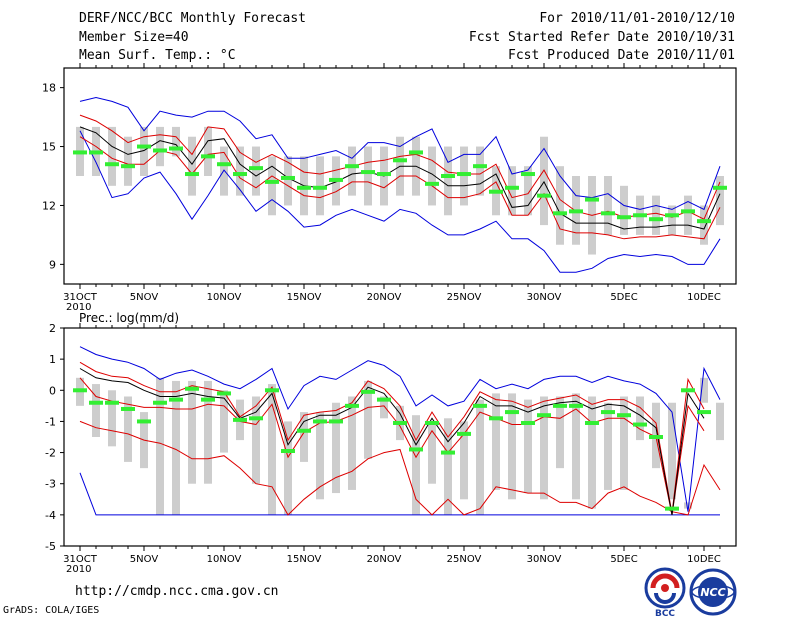 Image resolution: width=800 pixels, height=618 pixels. I want to click on chart-title: DERF/NCC/BCC Monthly Forecast, so click(192, 18).